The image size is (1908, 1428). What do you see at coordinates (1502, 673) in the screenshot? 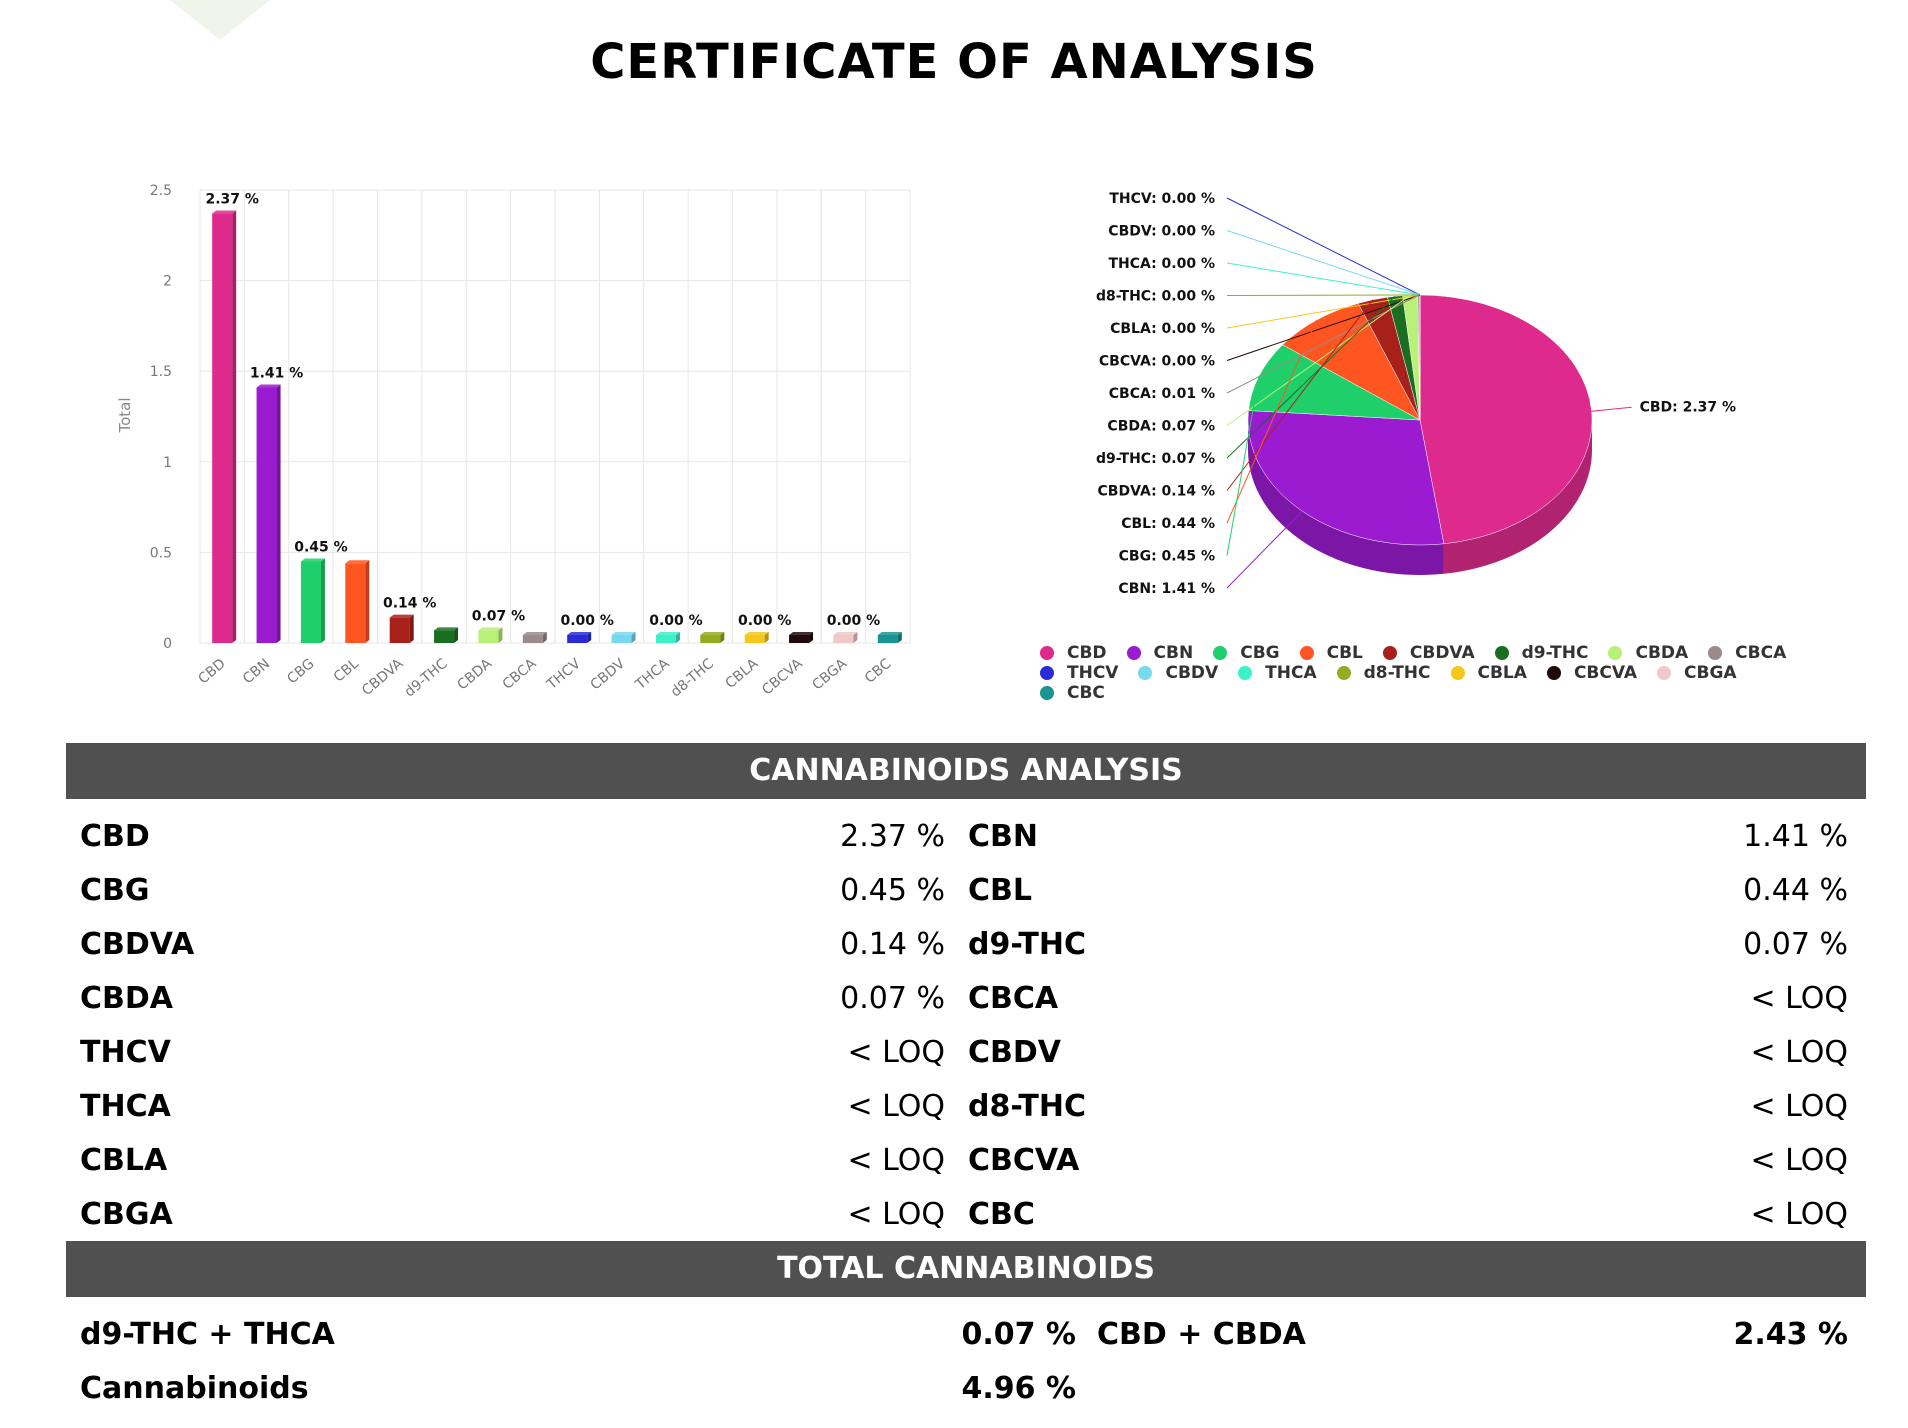
I see `legend-label: CBLA` at bounding box center [1502, 673].